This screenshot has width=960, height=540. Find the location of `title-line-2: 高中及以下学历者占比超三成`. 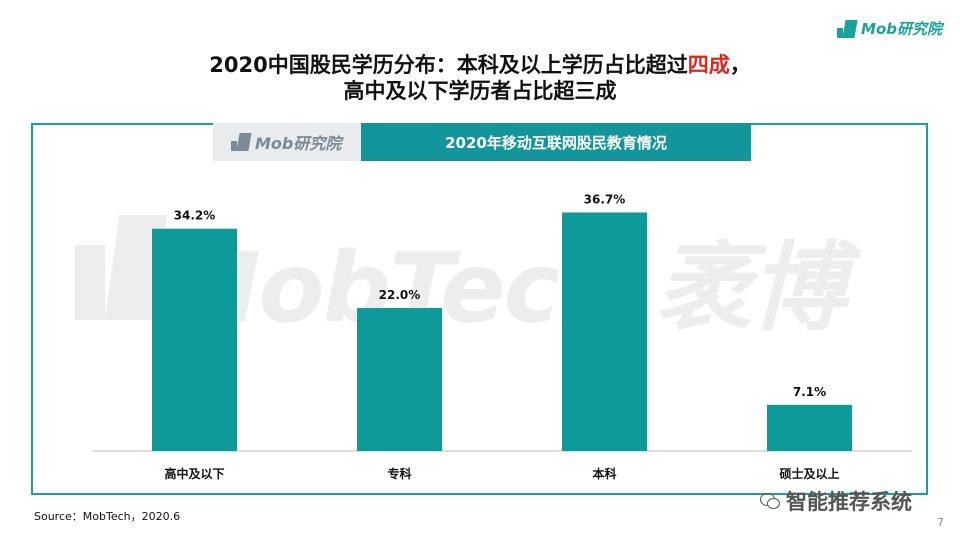

title-line-2: 高中及以下学历者占比超三成 is located at coordinates (480, 91).